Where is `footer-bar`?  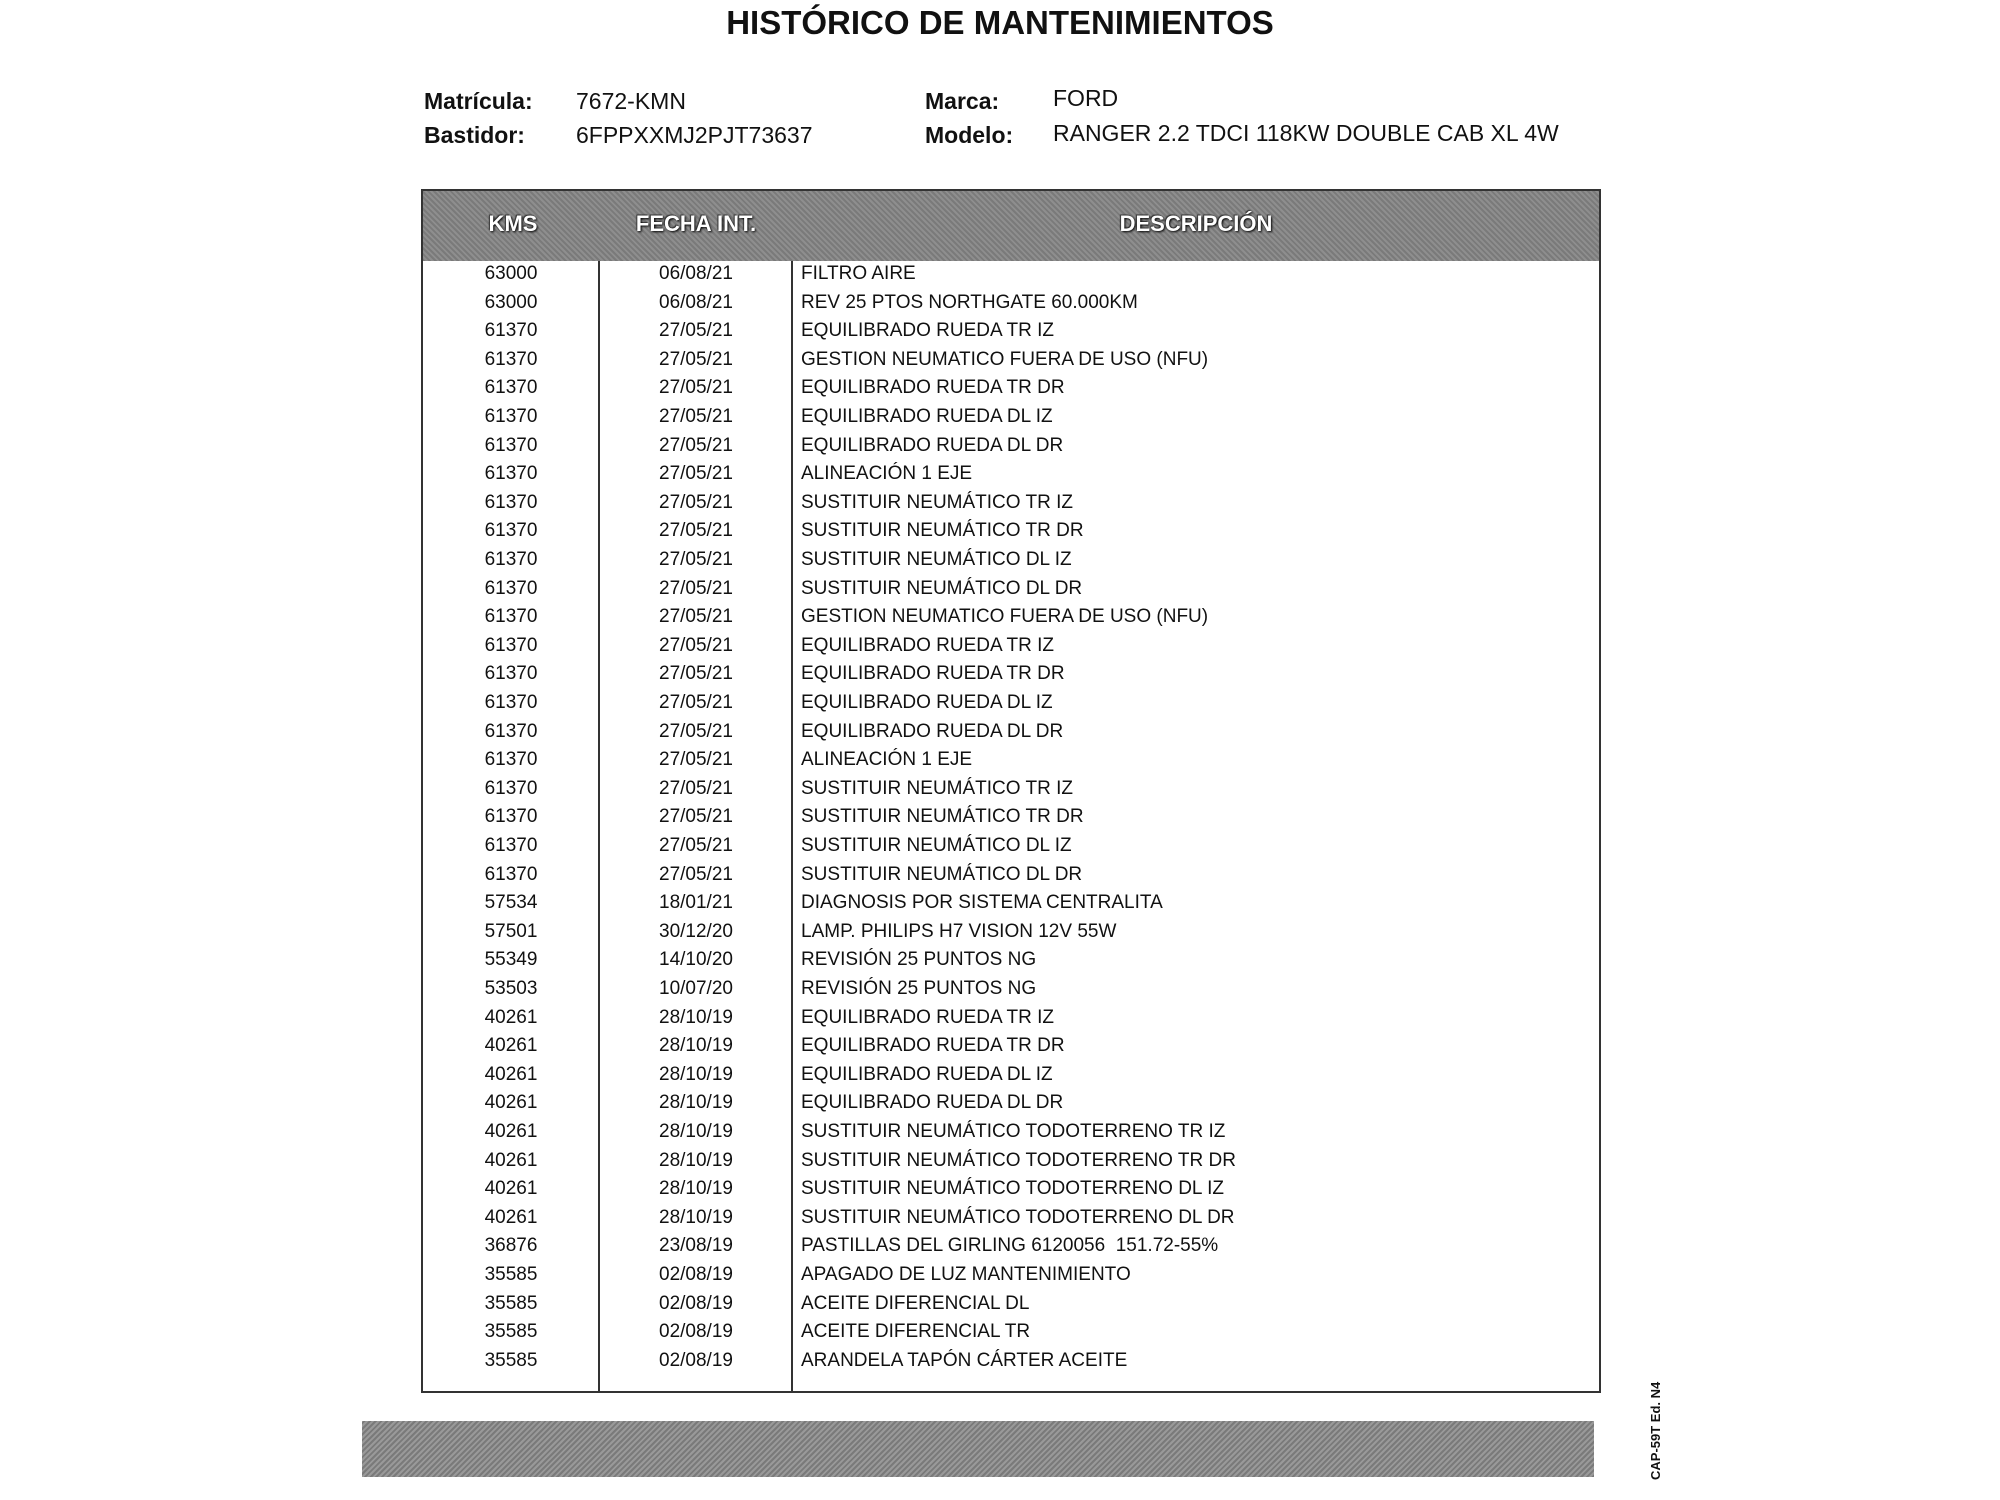
footer-bar is located at coordinates (978, 1449).